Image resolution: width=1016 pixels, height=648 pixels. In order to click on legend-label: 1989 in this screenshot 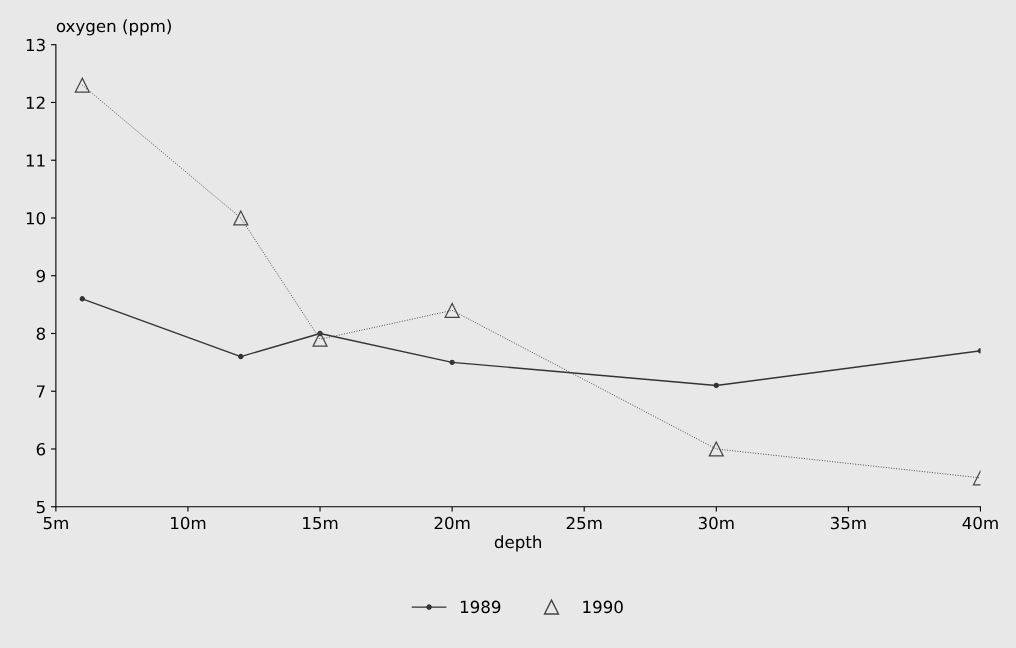, I will do `click(480, 607)`.